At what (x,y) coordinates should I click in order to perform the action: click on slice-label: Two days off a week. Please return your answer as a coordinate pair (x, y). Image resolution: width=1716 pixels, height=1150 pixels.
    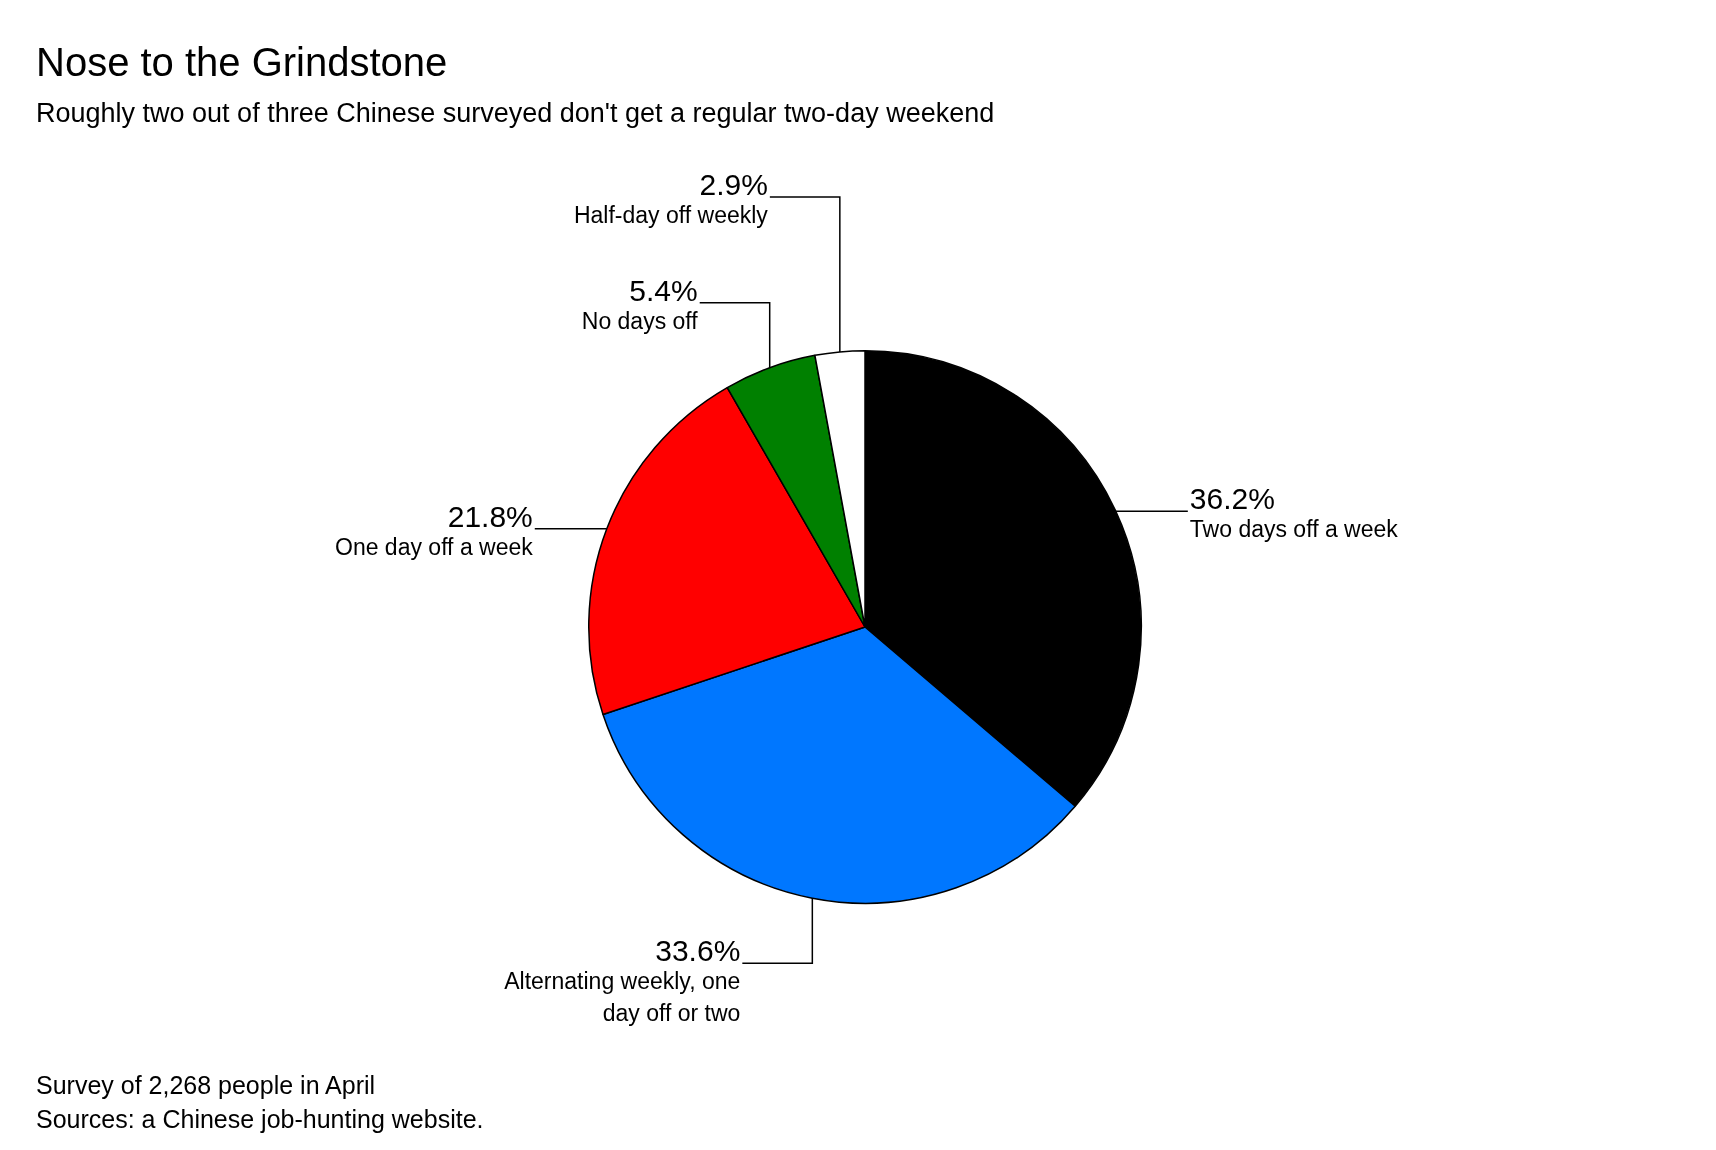
    Looking at the image, I should click on (1294, 529).